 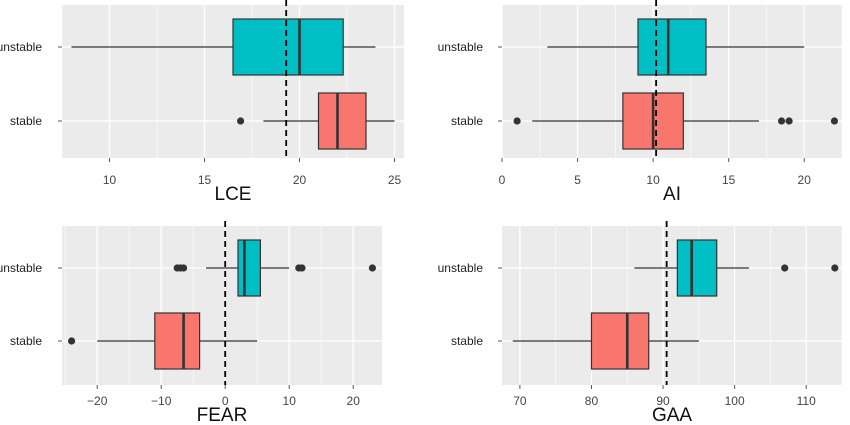 What do you see at coordinates (222, 415) in the screenshot?
I see `x-axis-label: FEAR` at bounding box center [222, 415].